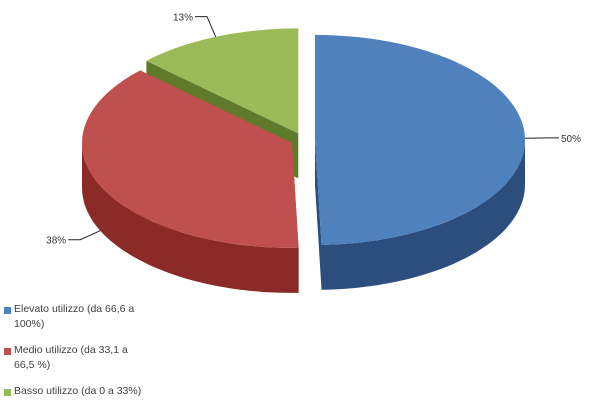  What do you see at coordinates (74, 316) in the screenshot?
I see `legend-label-elevato: Elevato utilizzo (da 66,6 a 100%)` at bounding box center [74, 316].